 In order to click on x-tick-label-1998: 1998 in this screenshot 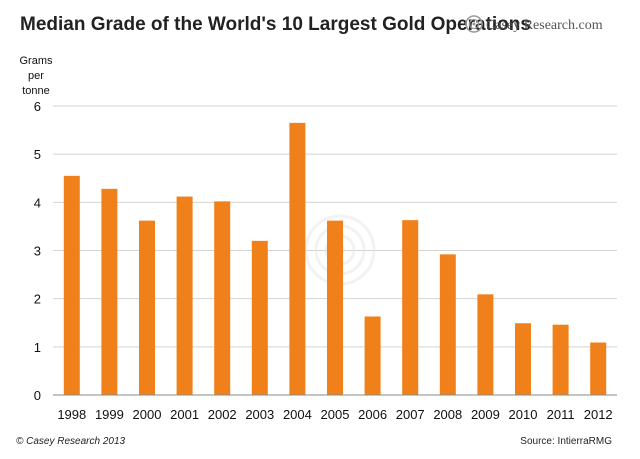, I will do `click(71, 414)`.